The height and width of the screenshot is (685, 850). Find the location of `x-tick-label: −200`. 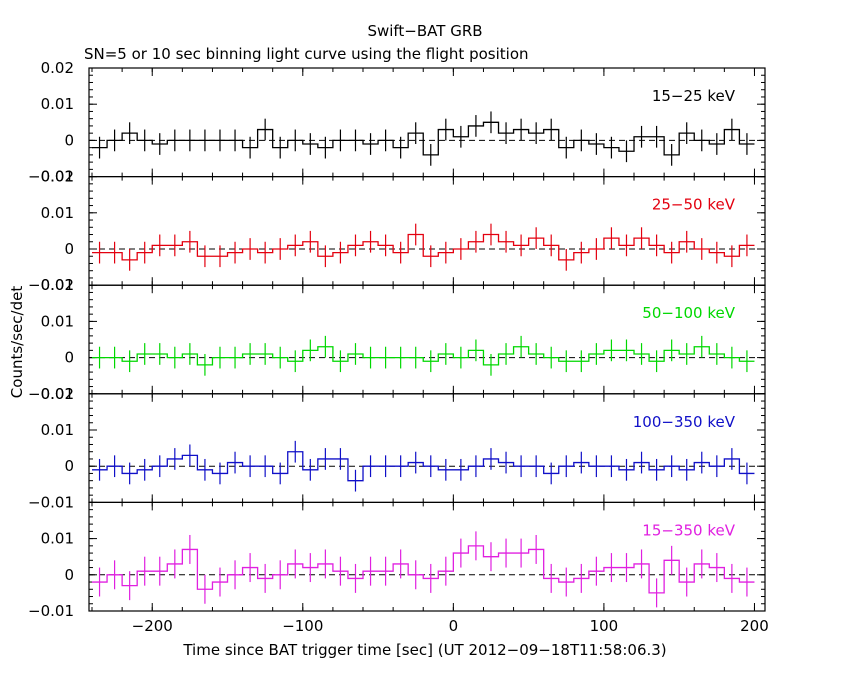

x-tick-label: −200 is located at coordinates (152, 626).